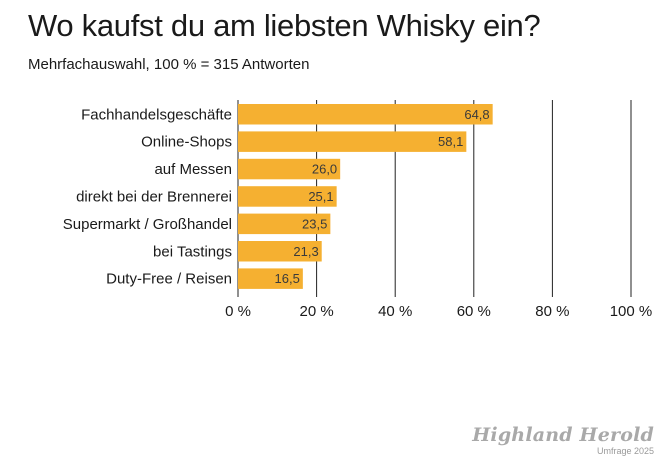 This screenshot has height=472, width=668. I want to click on brand-logo: Highland Herold Umfrage 2025, so click(563, 440).